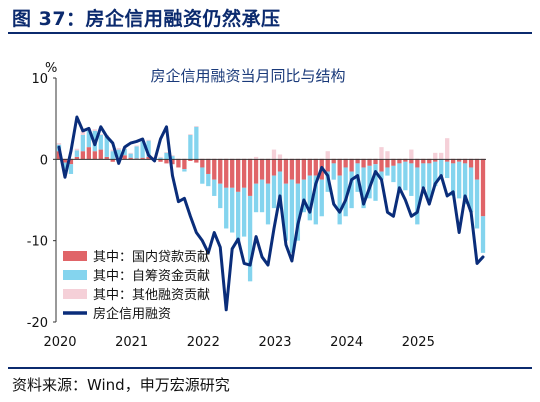 This screenshot has height=402, width=540. What do you see at coordinates (270, 33) in the screenshot?
I see `title-rule` at bounding box center [270, 33].